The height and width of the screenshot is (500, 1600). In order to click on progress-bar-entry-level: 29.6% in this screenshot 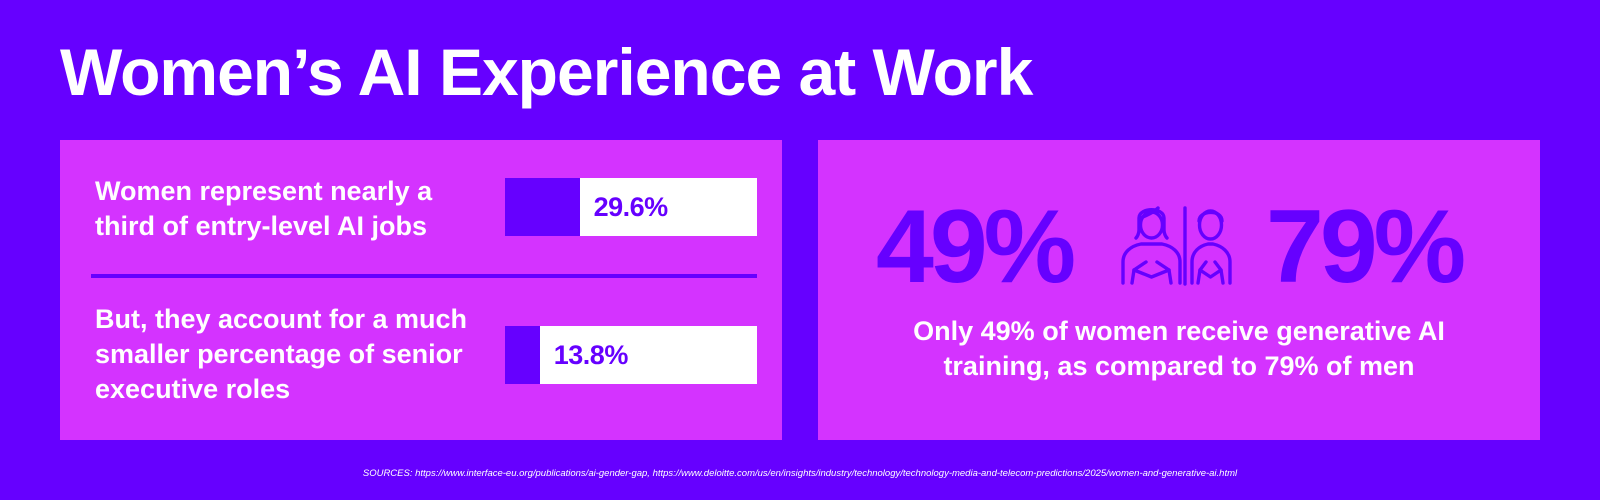, I will do `click(631, 207)`.